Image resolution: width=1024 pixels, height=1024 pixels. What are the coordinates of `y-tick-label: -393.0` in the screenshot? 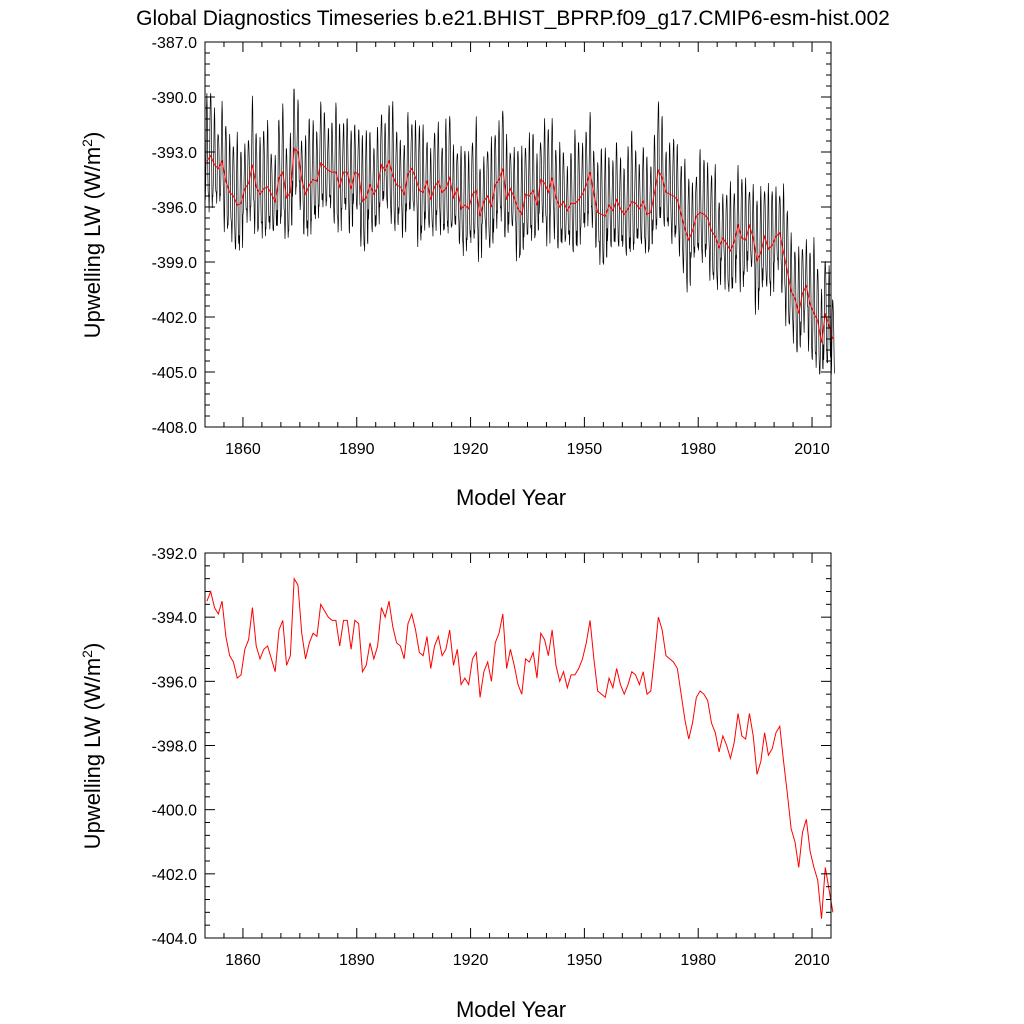 It's located at (174, 153).